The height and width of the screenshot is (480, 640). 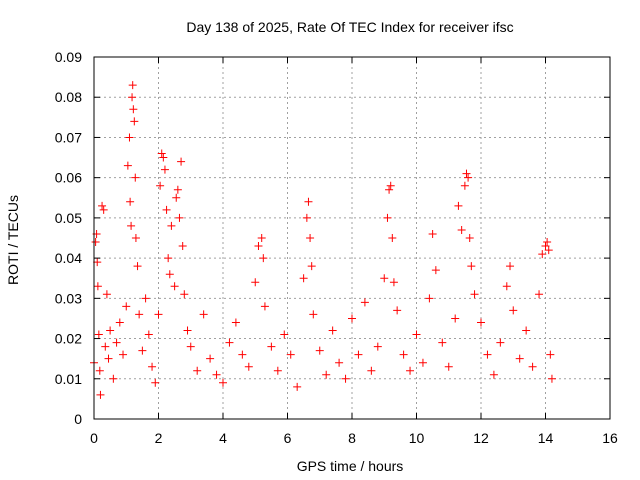 What do you see at coordinates (546, 438) in the screenshot?
I see `x-tick-label: 14` at bounding box center [546, 438].